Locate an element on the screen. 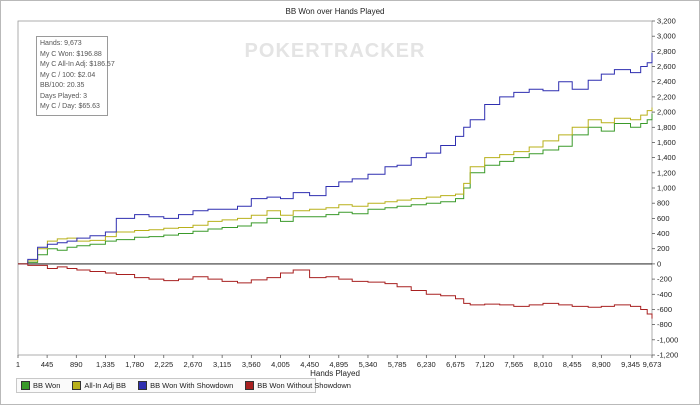 This screenshot has height=405, width=700. stat-my-c-per-day: My C / Day: $65.63 is located at coordinates (70, 106).